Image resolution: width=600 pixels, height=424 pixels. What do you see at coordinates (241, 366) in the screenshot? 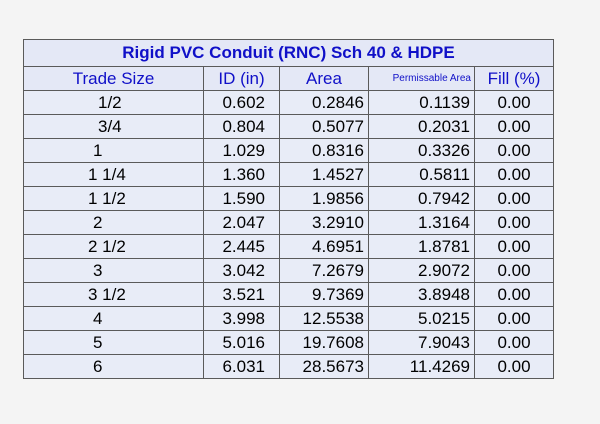
I see `cell-id: 6.031` at bounding box center [241, 366].